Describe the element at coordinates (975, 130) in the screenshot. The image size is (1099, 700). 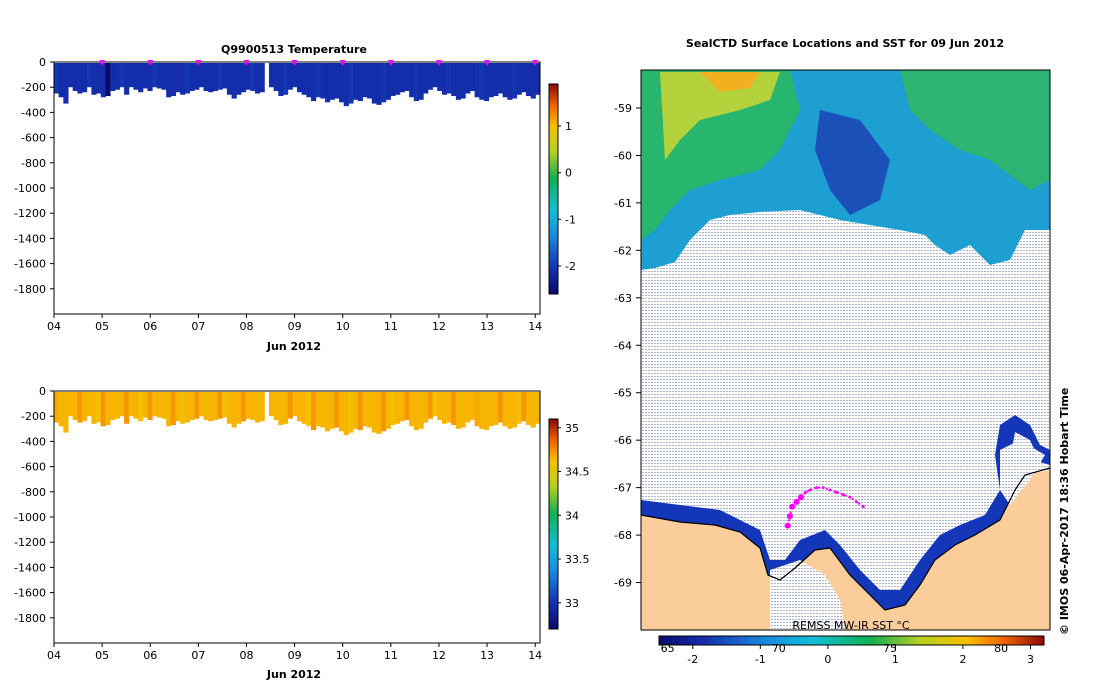
I see `warm-sst-patch-east` at that location.